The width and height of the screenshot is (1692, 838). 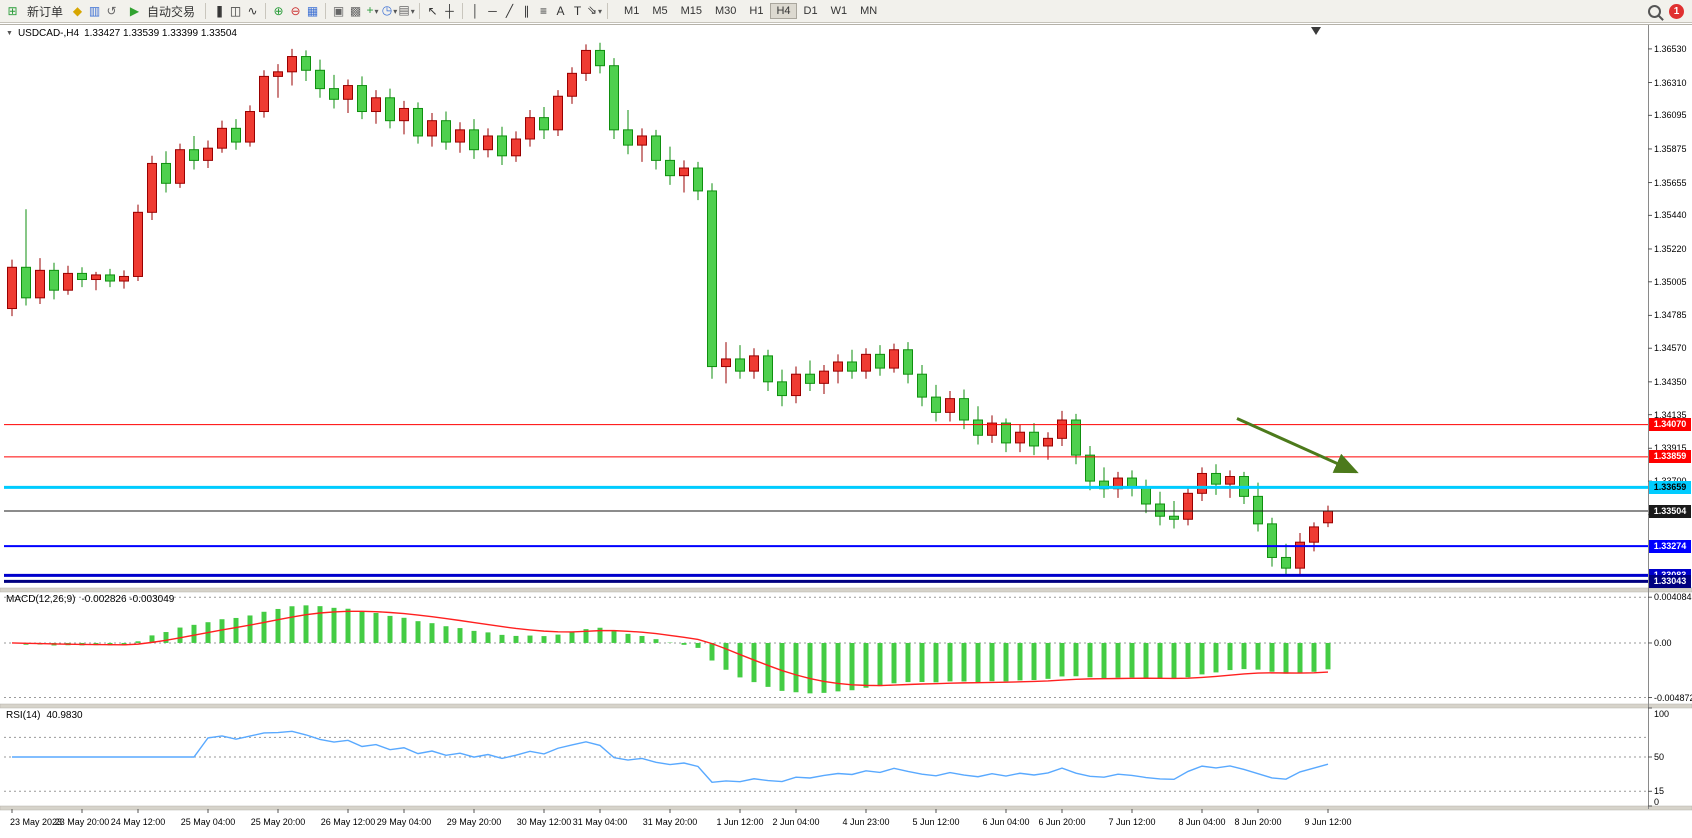 I want to click on timeframe-button-m30: M30, so click(x=726, y=11).